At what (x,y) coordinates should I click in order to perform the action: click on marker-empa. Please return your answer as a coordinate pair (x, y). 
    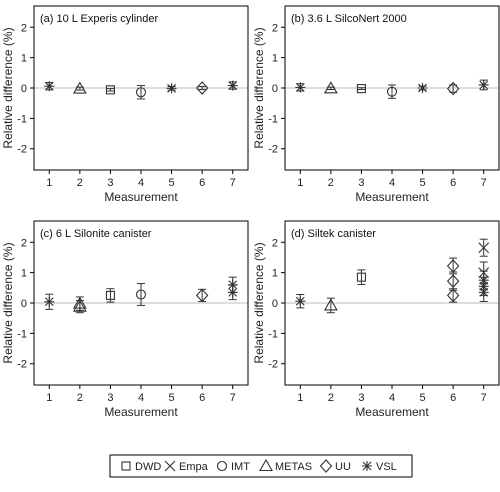
    Looking at the image, I should click on (484, 248).